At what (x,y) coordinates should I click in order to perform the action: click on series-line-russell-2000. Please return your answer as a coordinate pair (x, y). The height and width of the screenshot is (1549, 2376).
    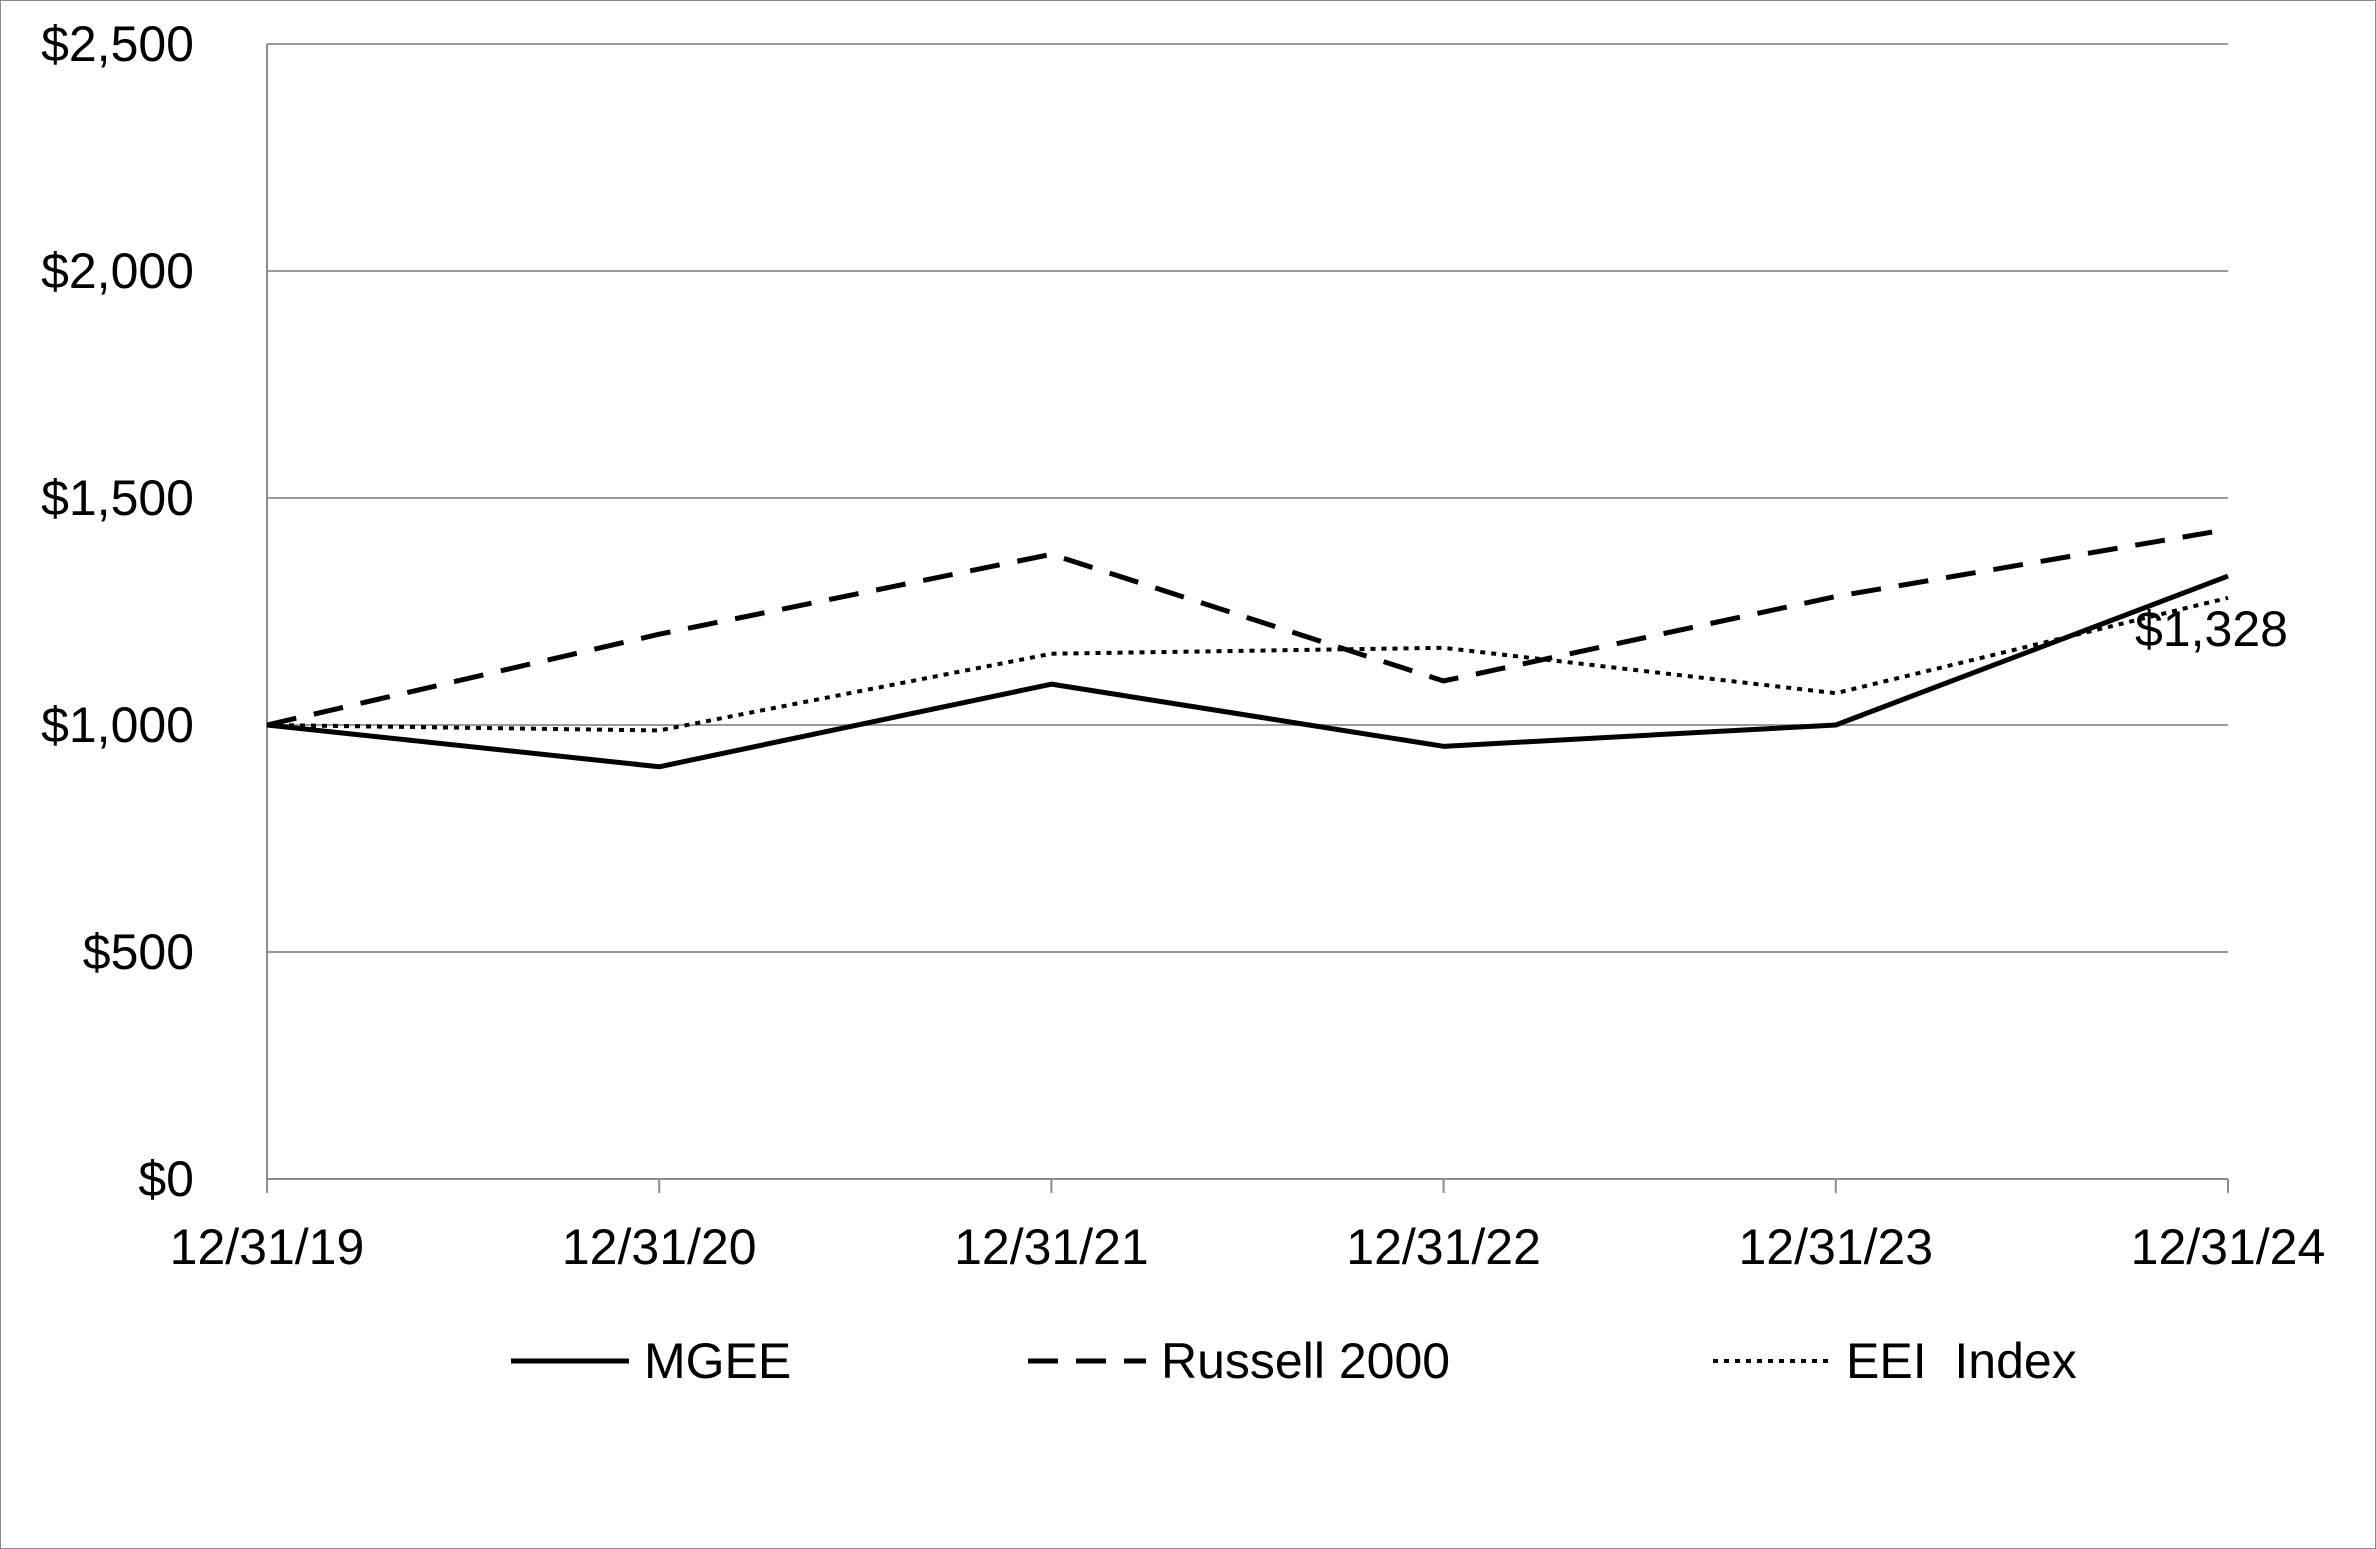
    Looking at the image, I should click on (1247, 627).